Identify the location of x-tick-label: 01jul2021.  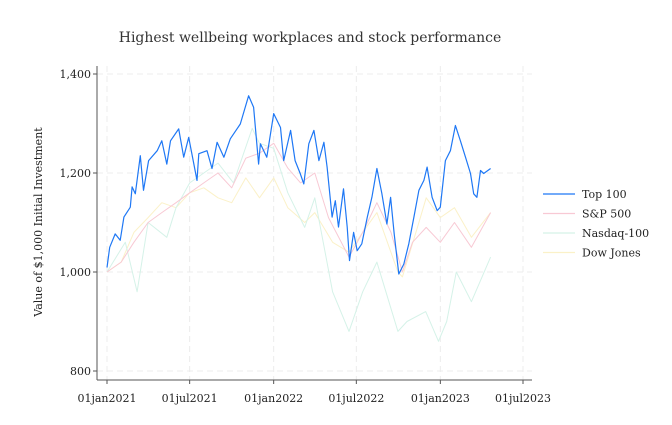
(190, 398).